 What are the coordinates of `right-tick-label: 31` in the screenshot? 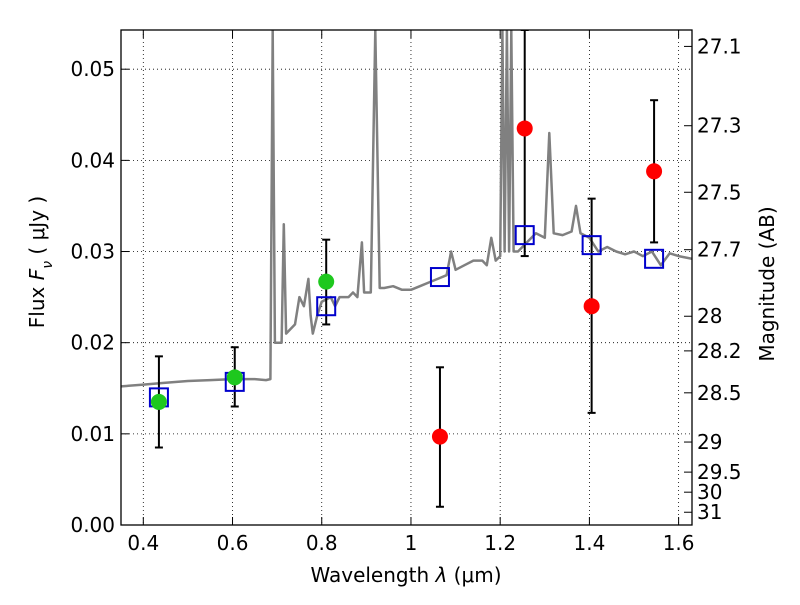 It's located at (709, 512).